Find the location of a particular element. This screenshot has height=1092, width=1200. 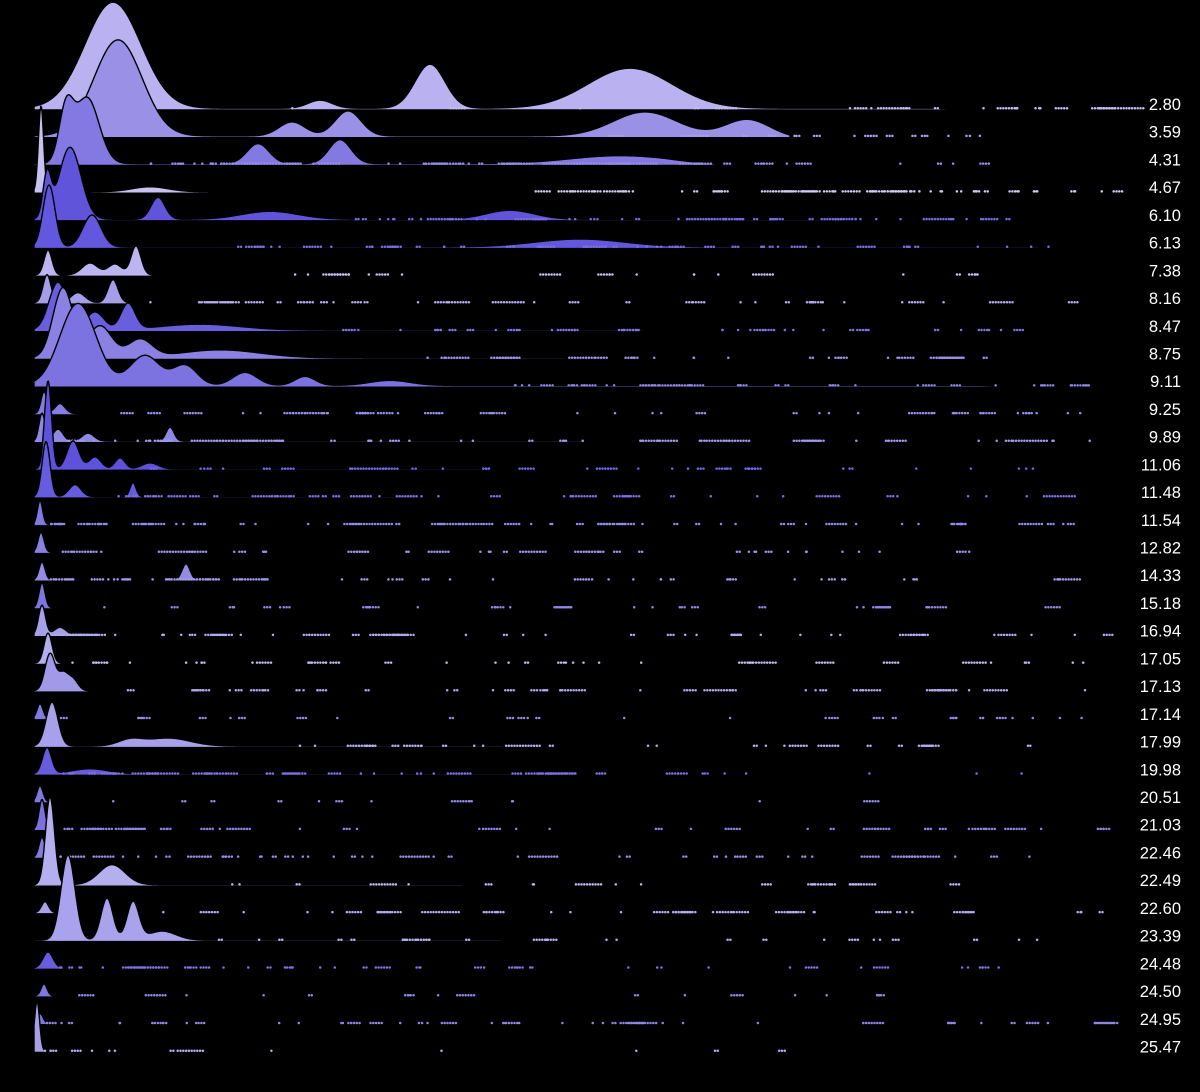

row-label: 8.47 is located at coordinates (1165, 327).